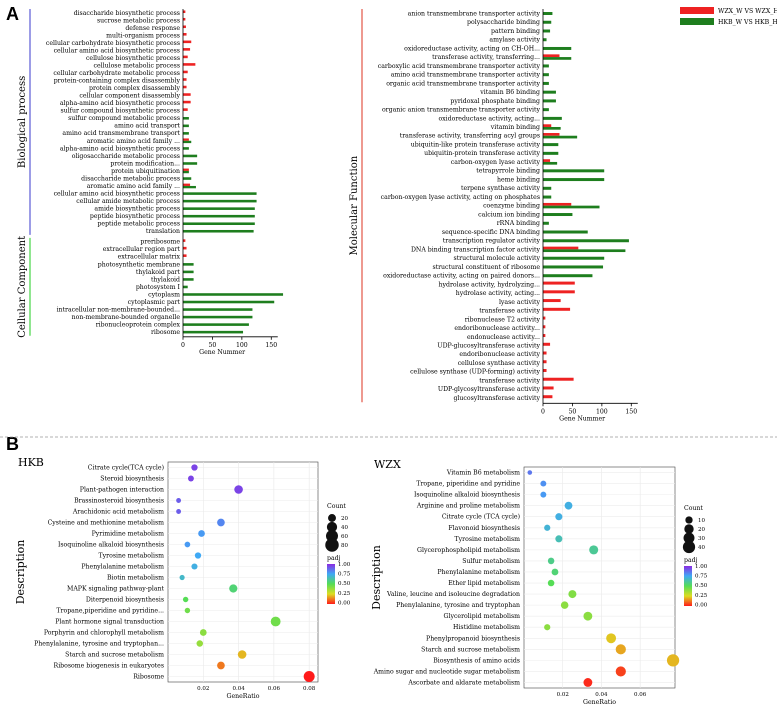 This screenshot has width=777, height=705. I want to click on term-label: MAPK signaling pathway-plant, so click(116, 589).